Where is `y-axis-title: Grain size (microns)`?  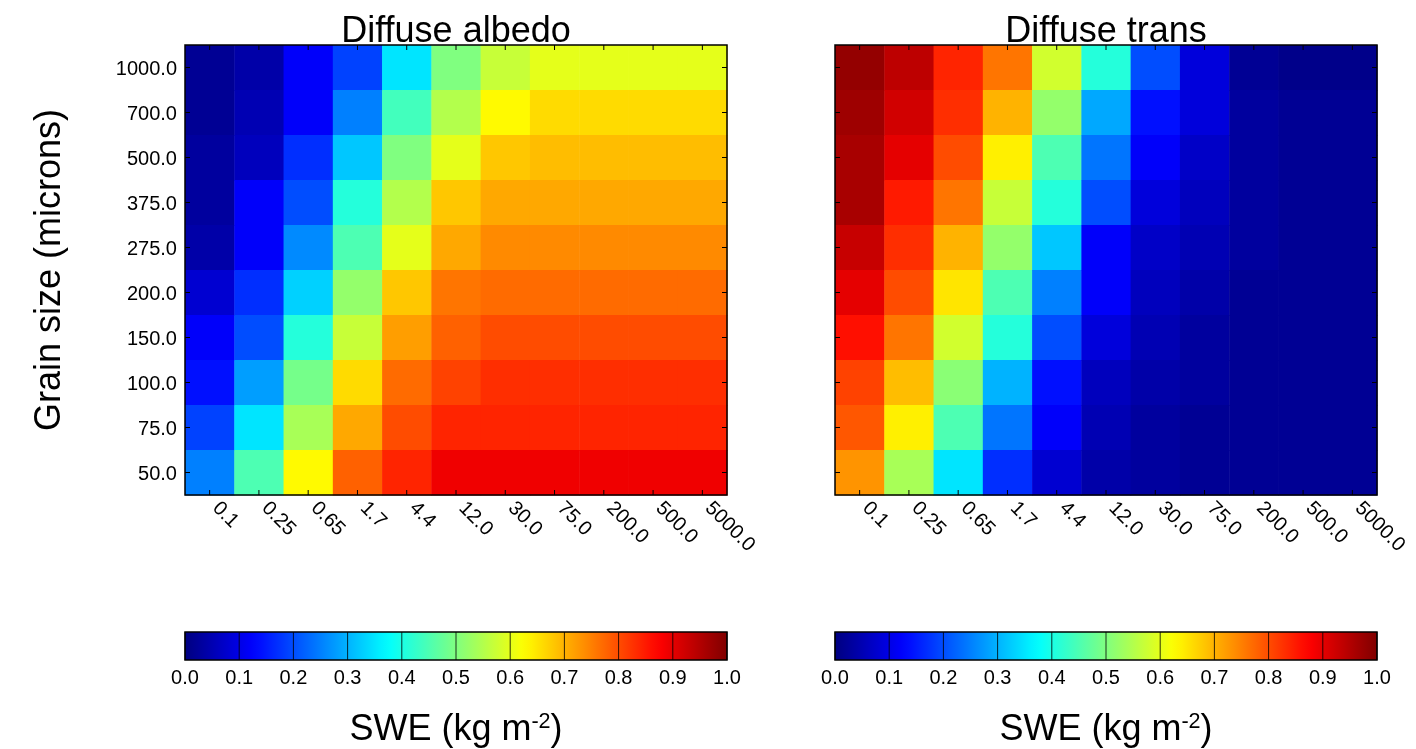
y-axis-title: Grain size (microns) is located at coordinates (47, 270).